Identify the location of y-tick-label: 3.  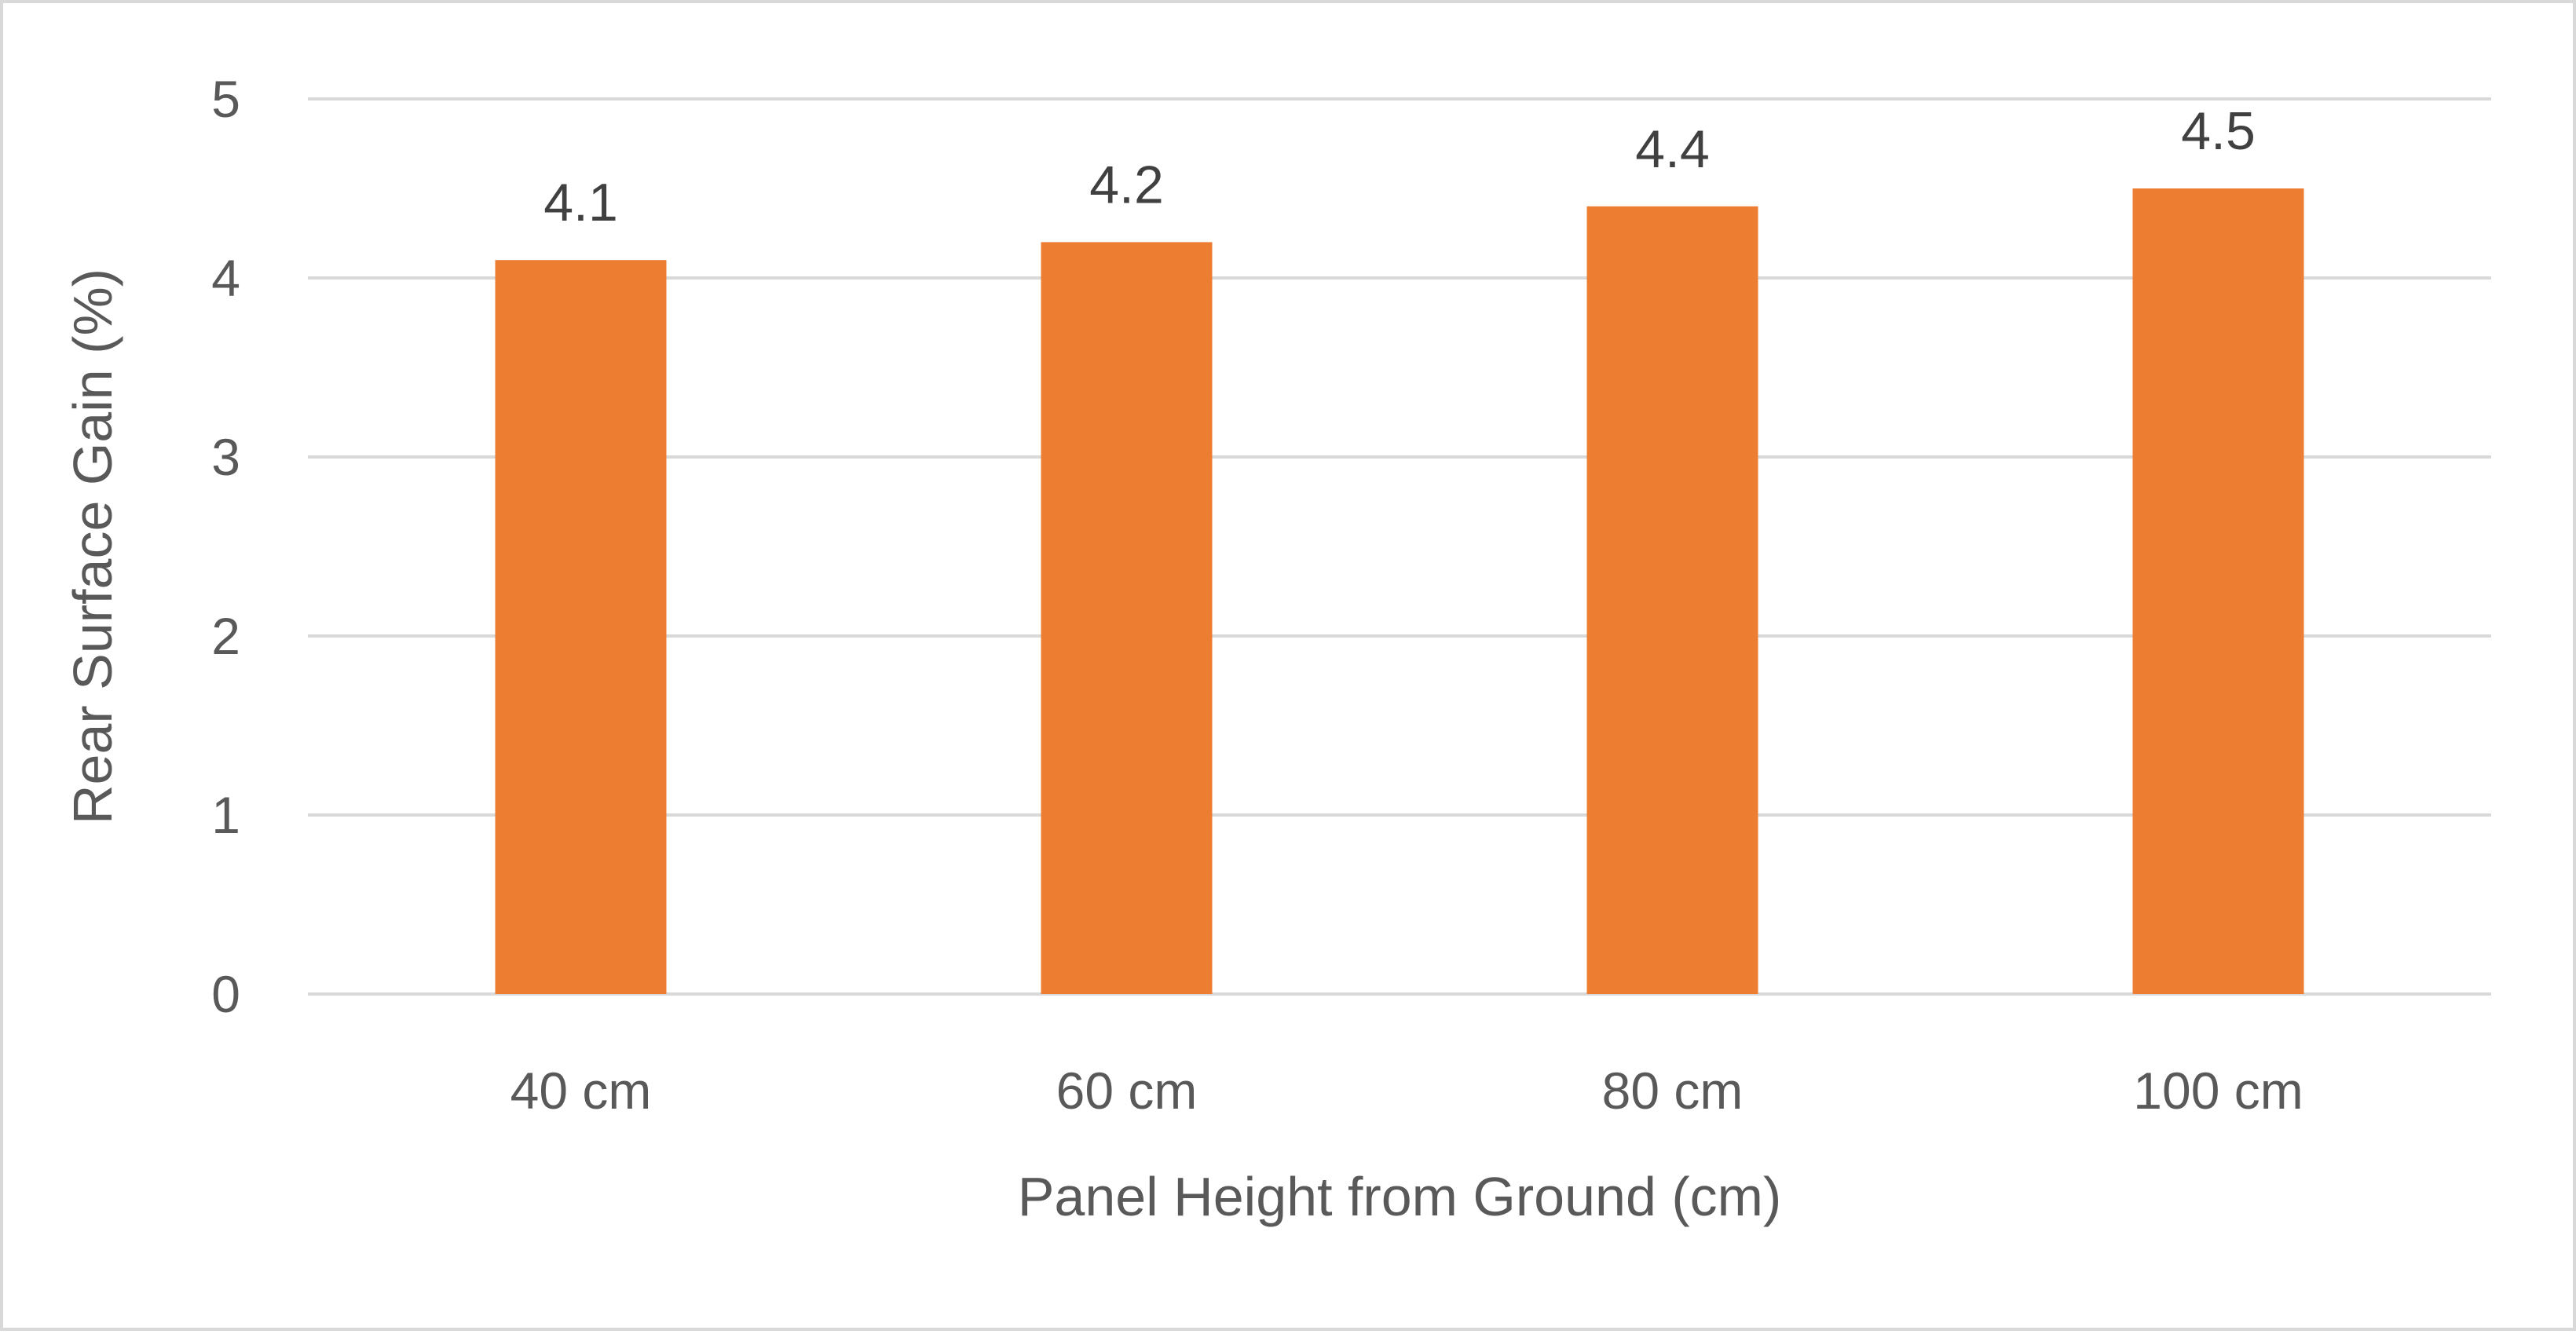
(226, 457).